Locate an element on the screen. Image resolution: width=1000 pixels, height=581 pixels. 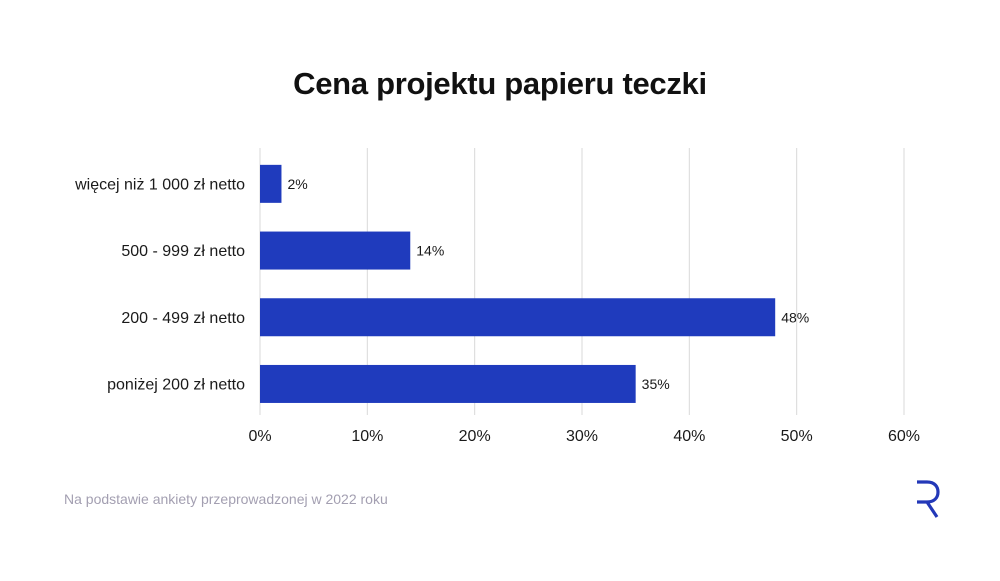
x-tick-label: 60% is located at coordinates (904, 436).